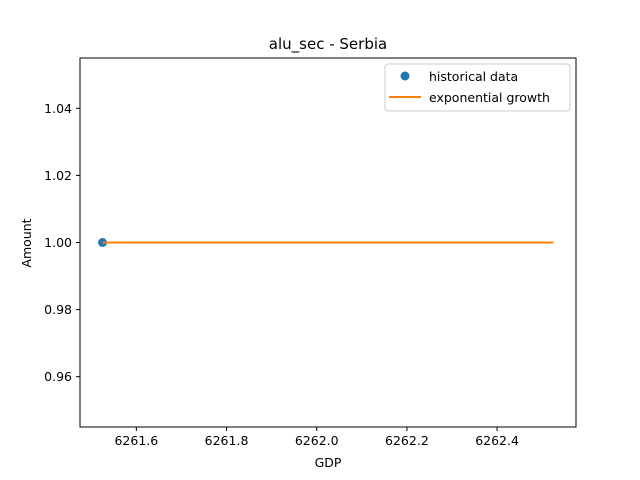  What do you see at coordinates (58, 108) in the screenshot?
I see `y-tick-label: 1.04` at bounding box center [58, 108].